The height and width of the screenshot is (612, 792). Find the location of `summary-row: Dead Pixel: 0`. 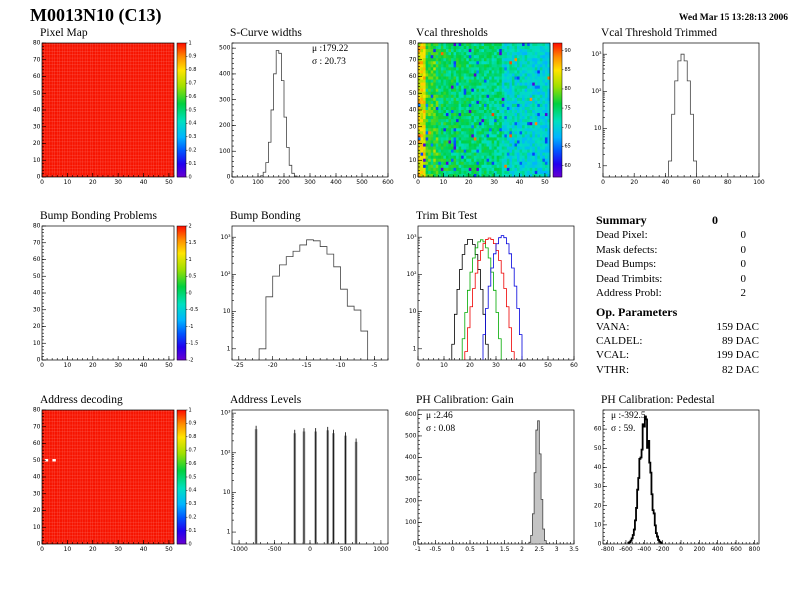

summary-row: Dead Pixel: 0 is located at coordinates (671, 235).